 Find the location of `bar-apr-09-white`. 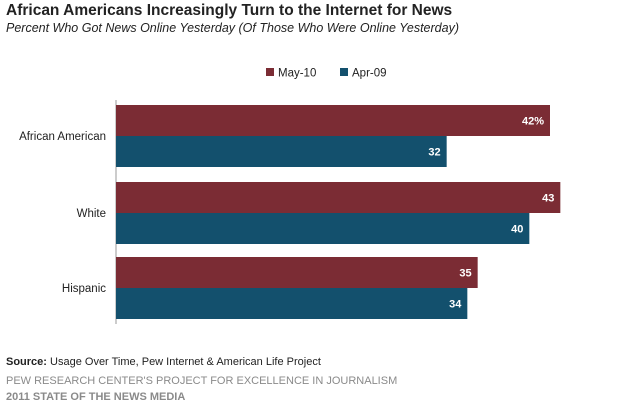

bar-apr-09-white is located at coordinates (323, 228).